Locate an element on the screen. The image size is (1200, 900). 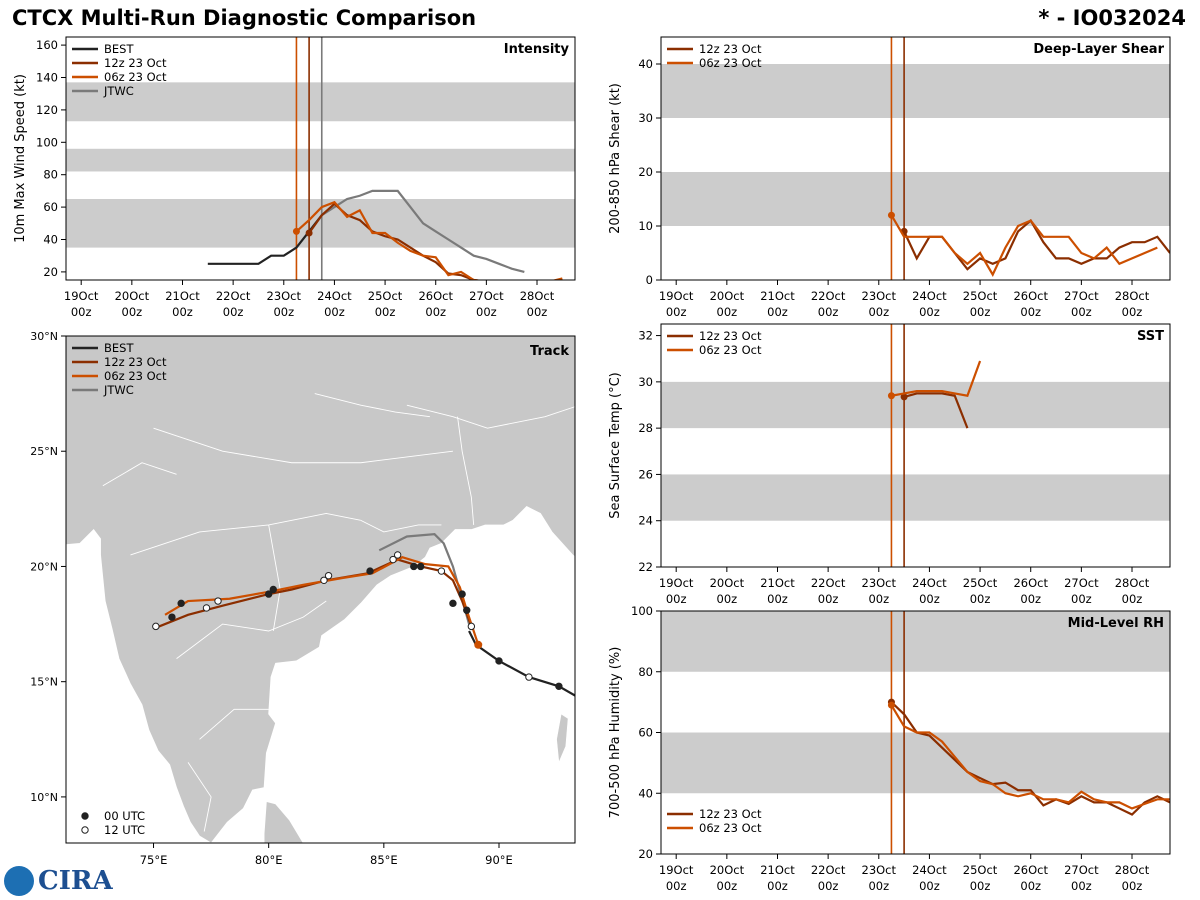
y-tick-label: 20°N is located at coordinates (44, 566).